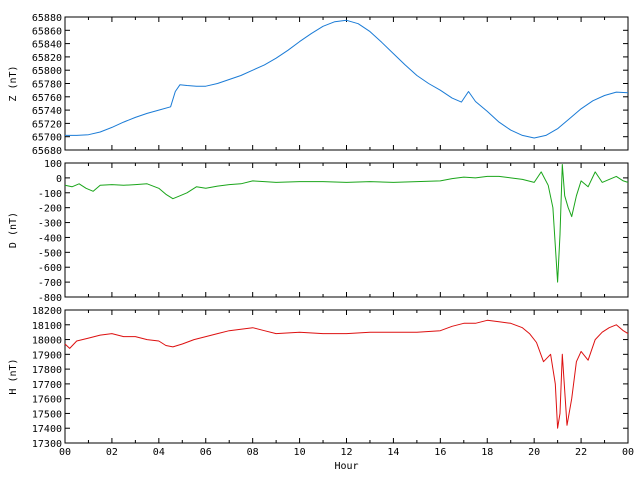 The height and width of the screenshot is (480, 640). Describe the element at coordinates (47, 31) in the screenshot. I see `y-tick-label: 65860` at that location.